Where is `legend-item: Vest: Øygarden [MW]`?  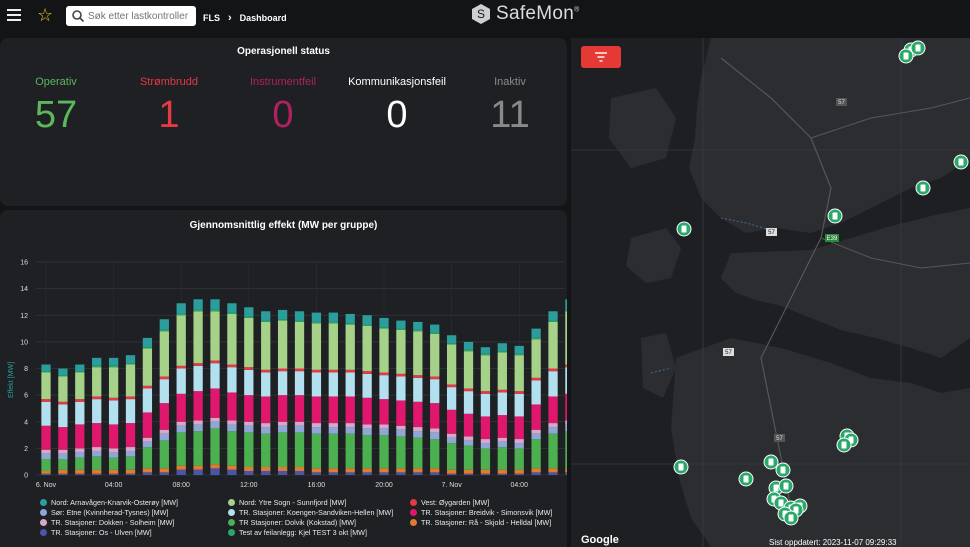 legend-item: Vest: Øygarden [MW] is located at coordinates (449, 502).